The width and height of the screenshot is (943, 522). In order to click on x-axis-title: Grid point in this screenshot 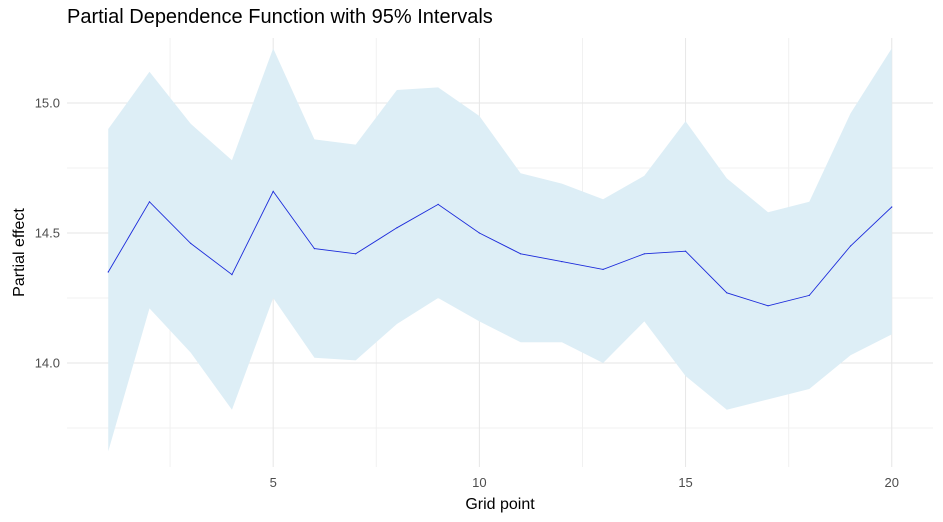, I will do `click(500, 504)`.